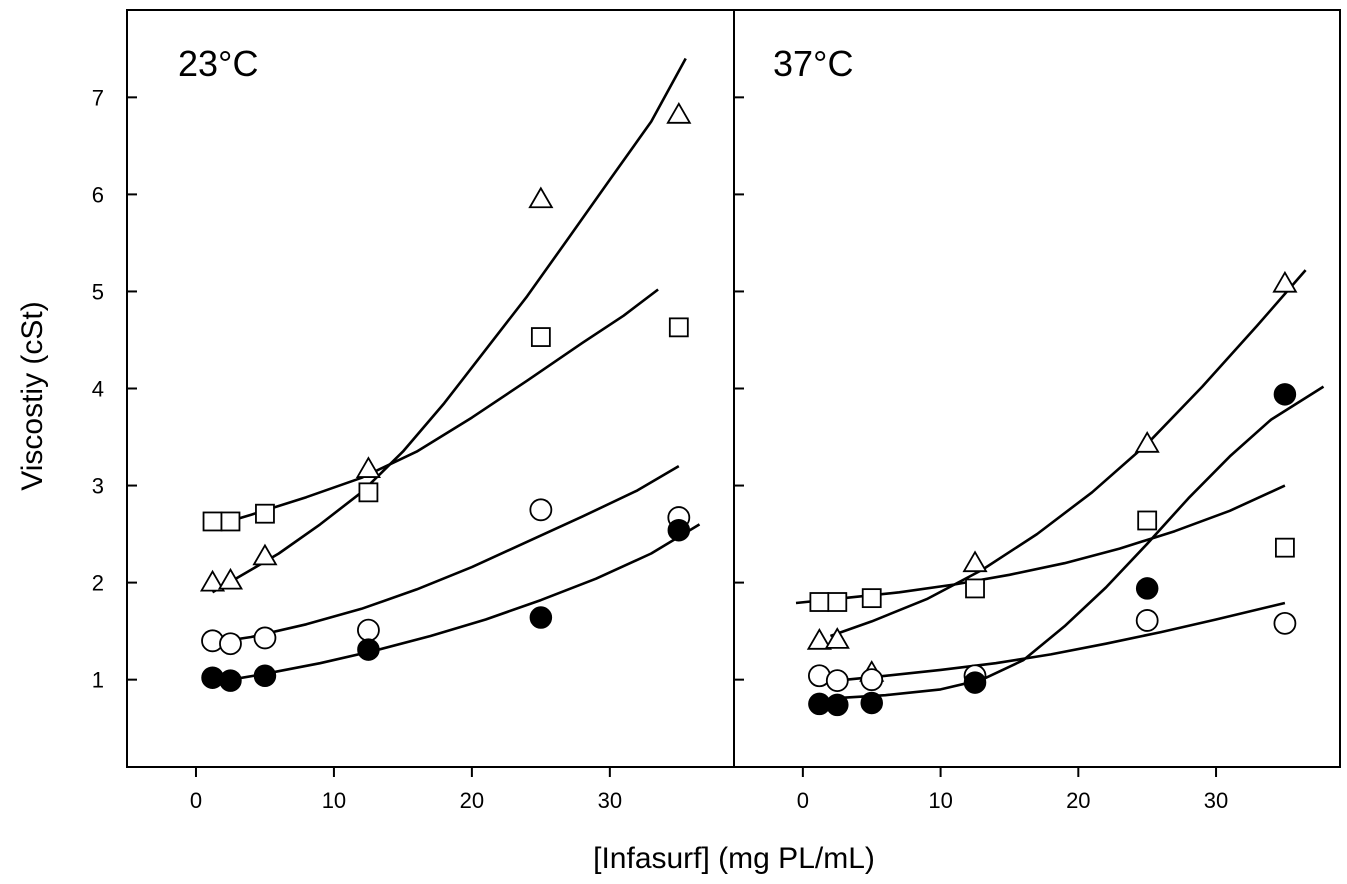 This screenshot has width=1347, height=884. Describe the element at coordinates (98, 680) in the screenshot. I see `y-tick-label: 1` at that location.